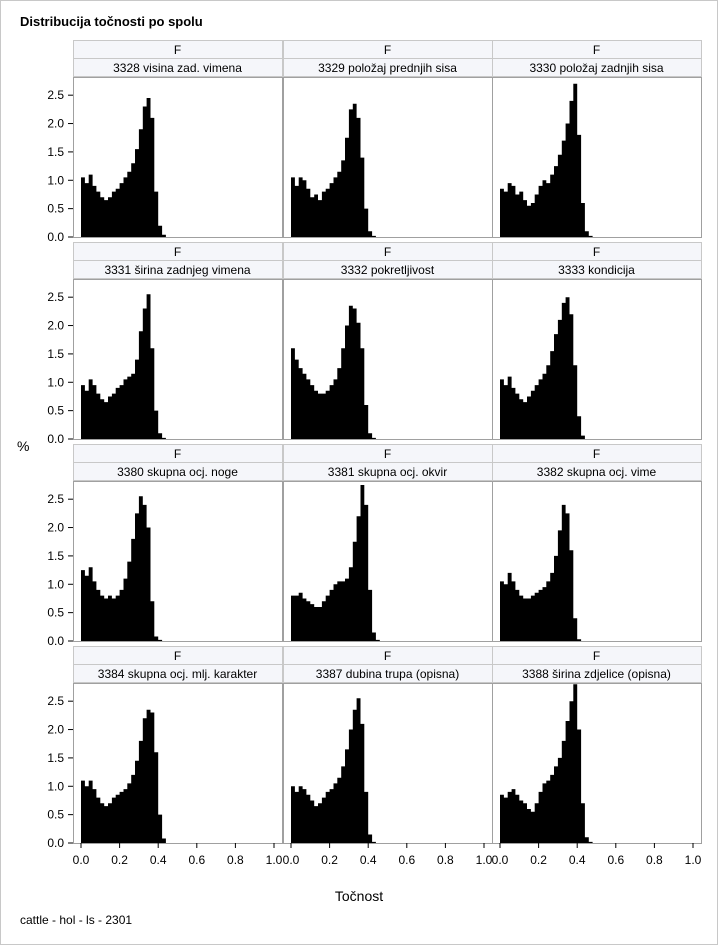  I want to click on chart-title: Distribucija točnosti po spolu, so click(111, 21).